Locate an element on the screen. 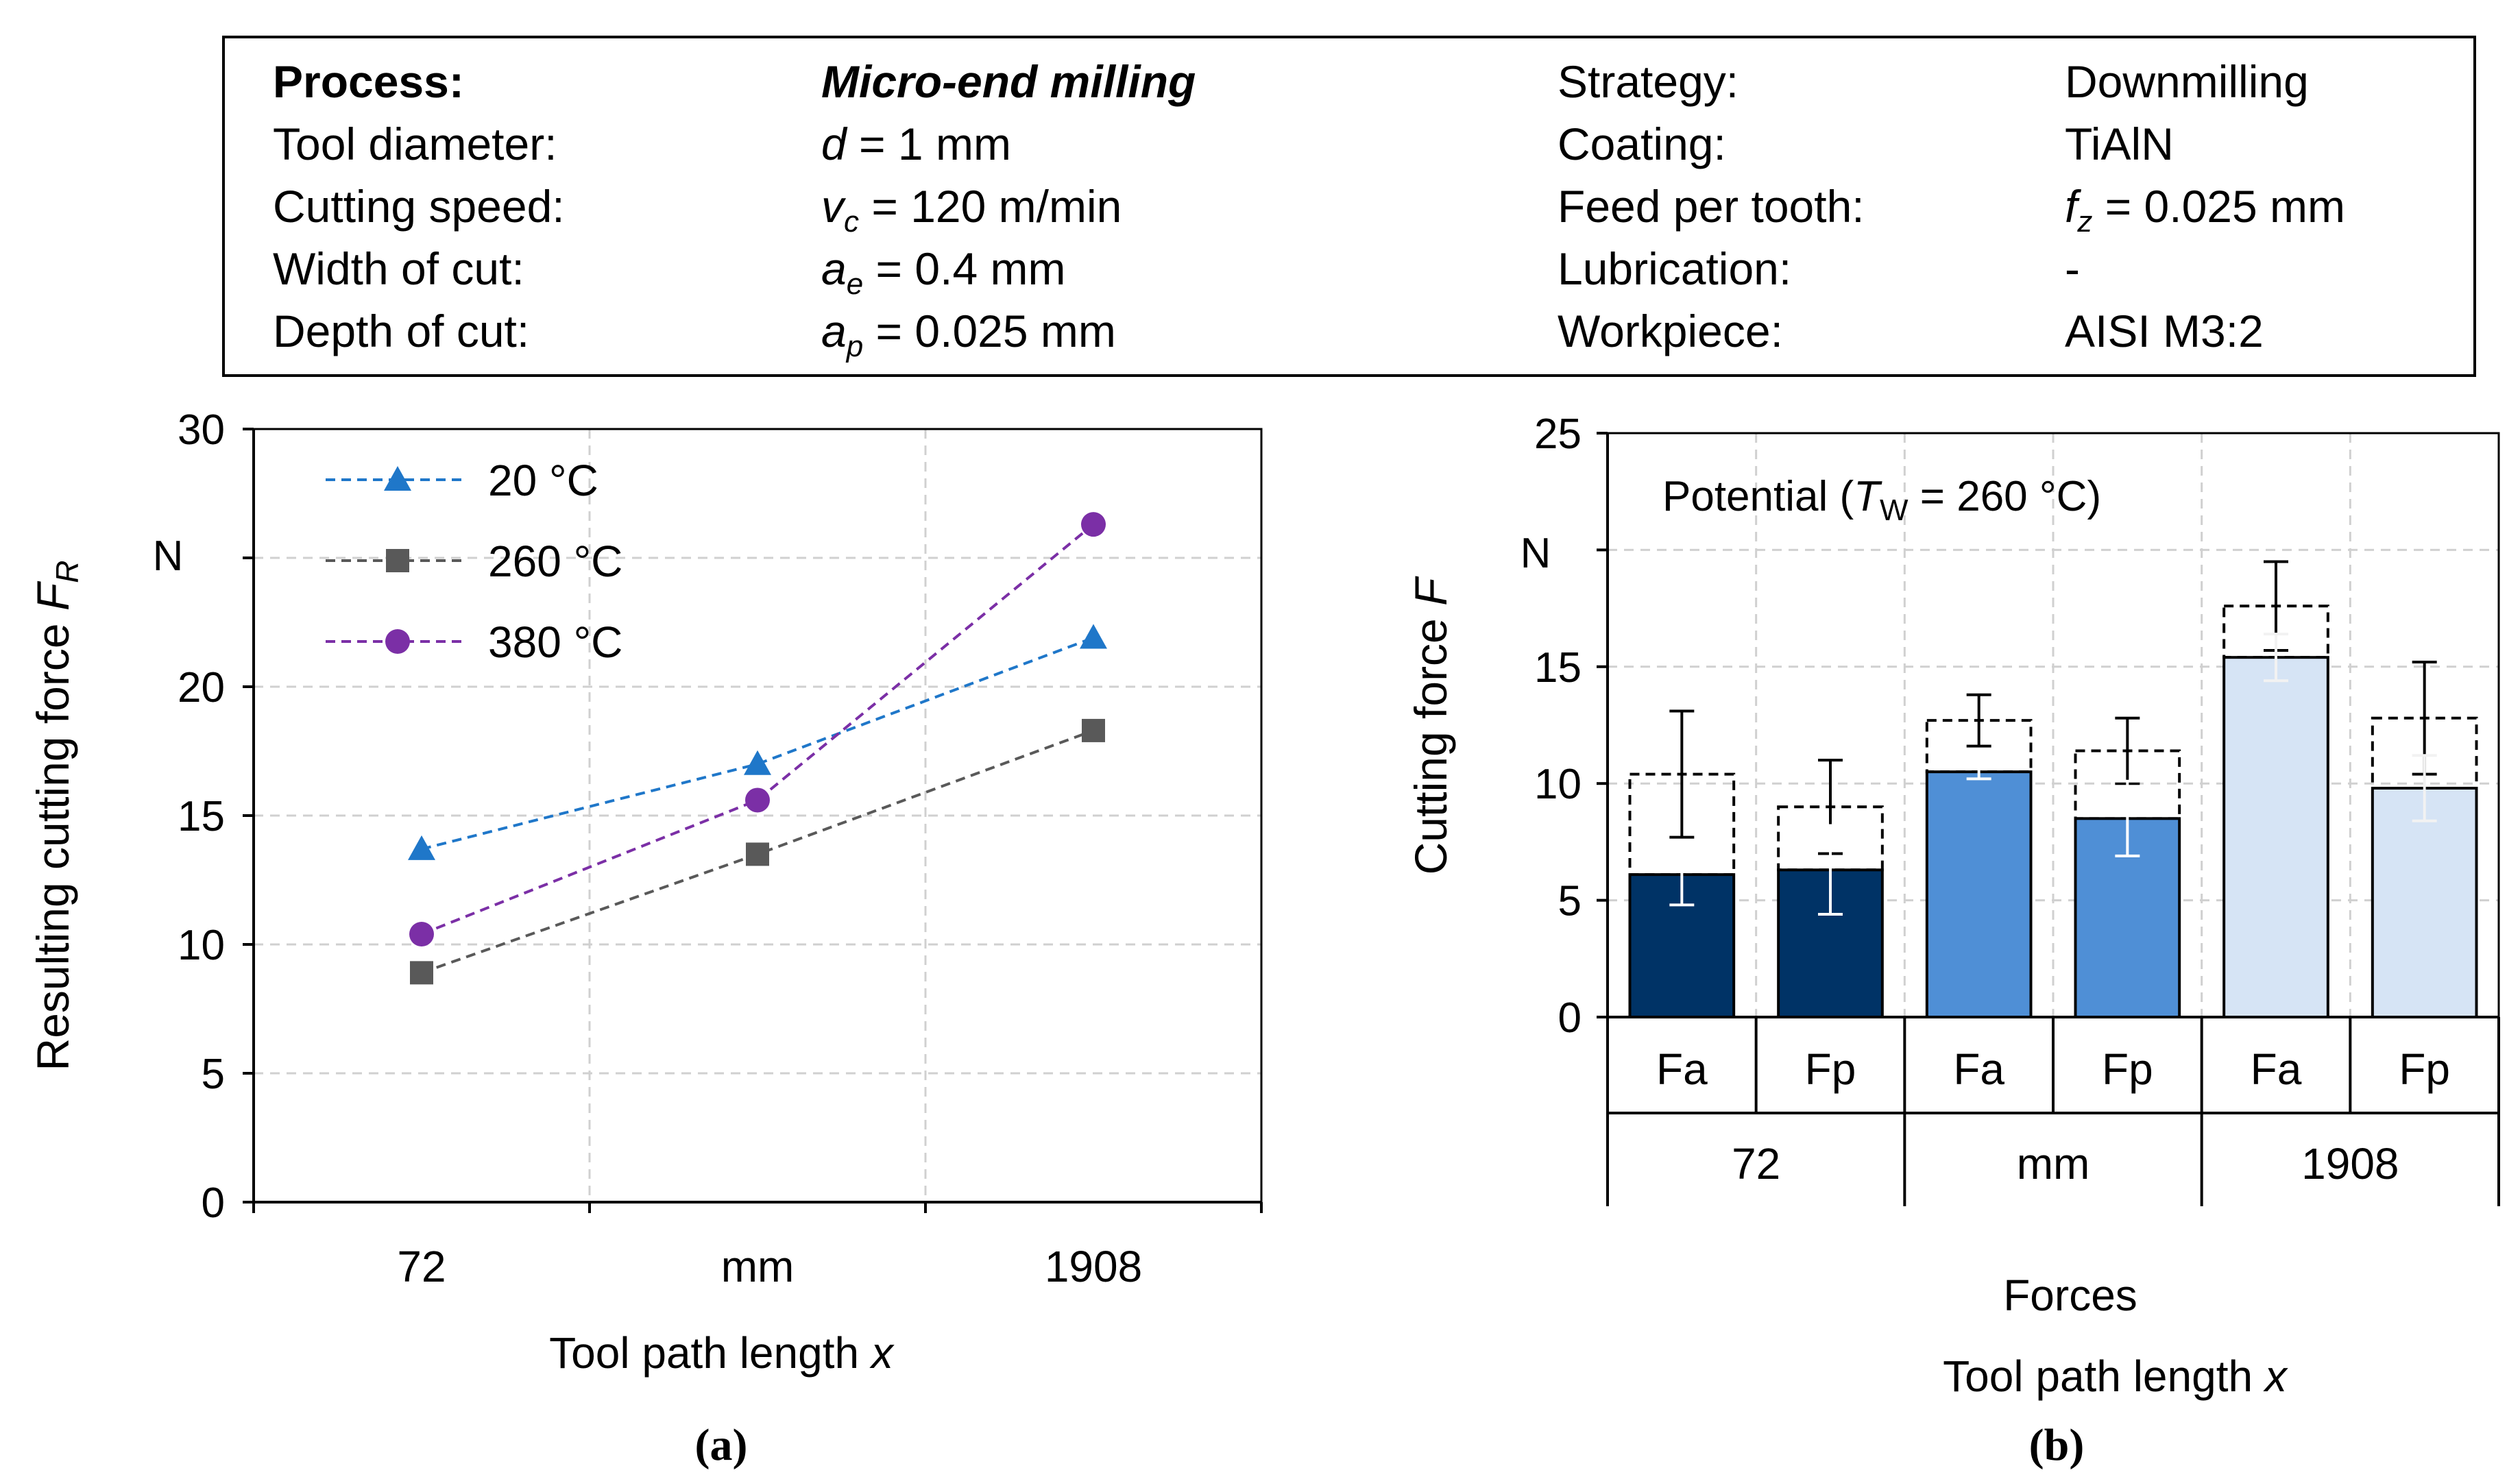 The width and height of the screenshot is (2520, 1479). x-group-label: mm is located at coordinates (2053, 1163).